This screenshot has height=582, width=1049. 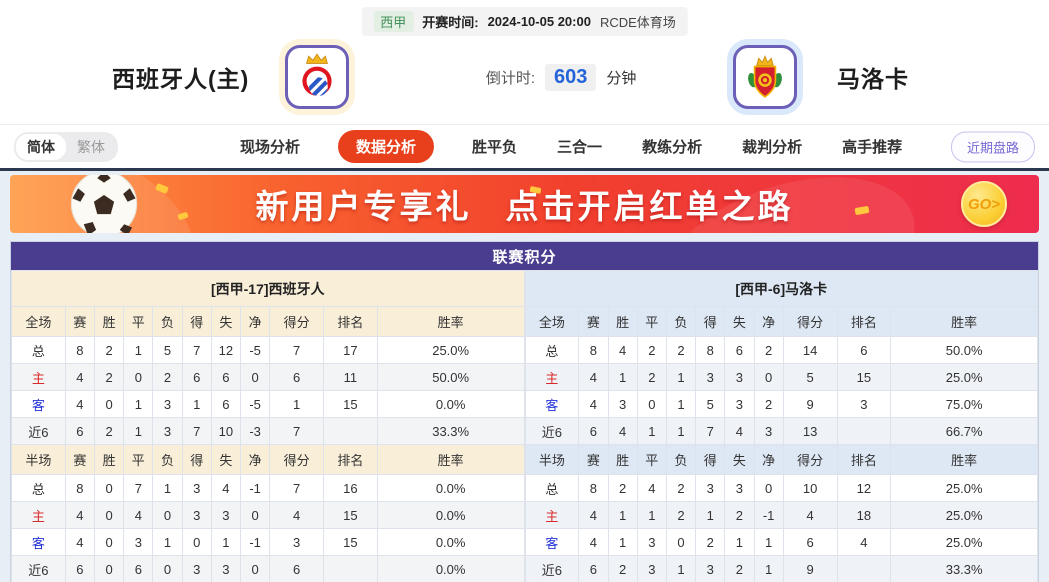 What do you see at coordinates (781, 431) in the screenshot?
I see `table-row: 近6 6 4 1 1 7 4 3 13 66.7%` at bounding box center [781, 431].